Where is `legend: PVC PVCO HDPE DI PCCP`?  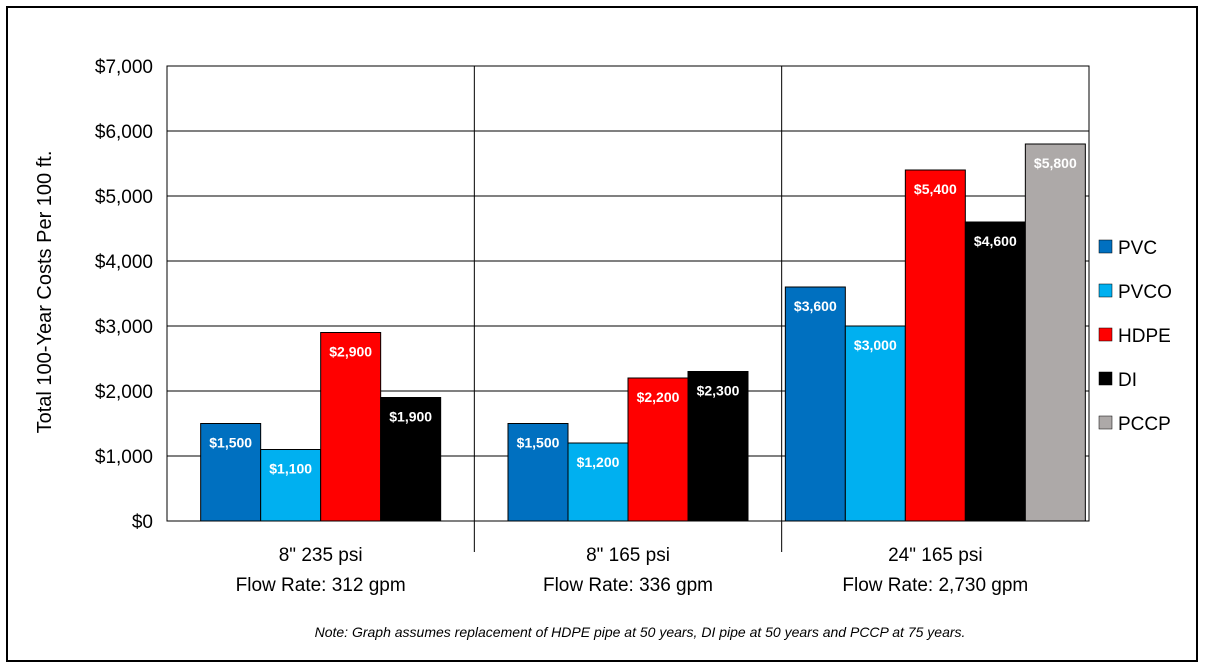 legend: PVC PVCO HDPE DI PCCP is located at coordinates (1135, 336).